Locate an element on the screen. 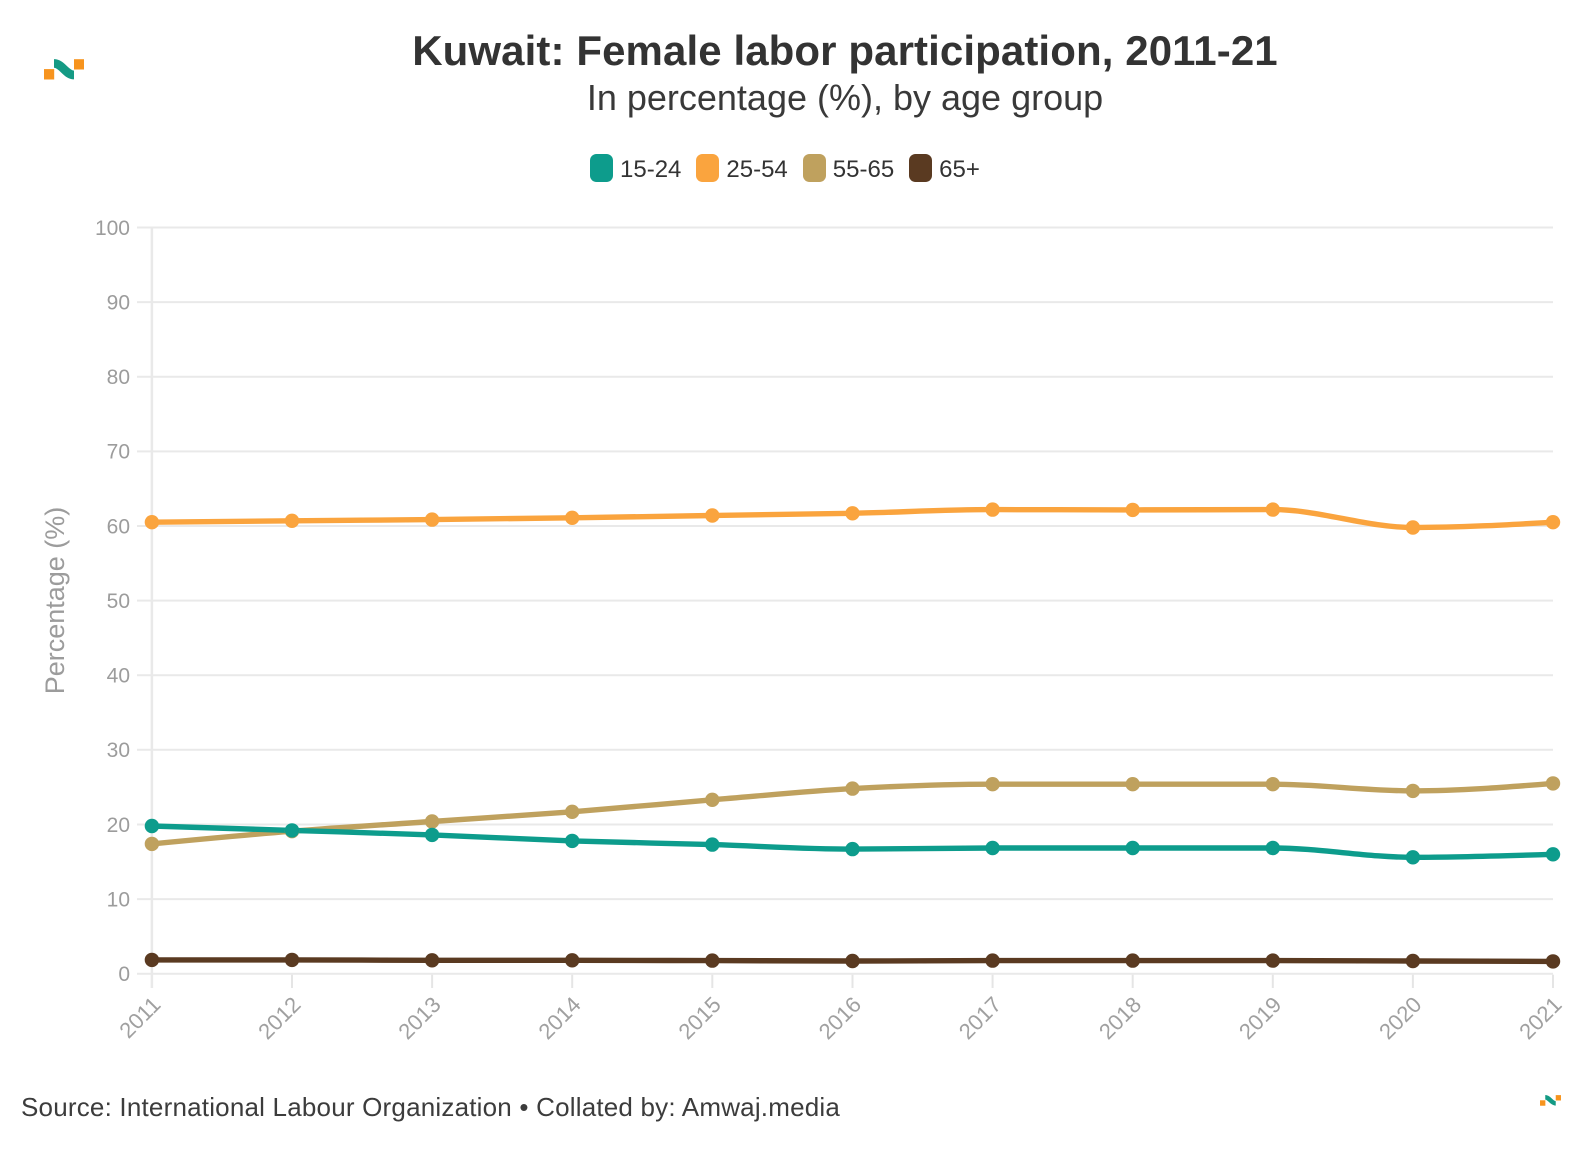 The height and width of the screenshot is (1150, 1592). svg-text: 70 is located at coordinates (118, 452).